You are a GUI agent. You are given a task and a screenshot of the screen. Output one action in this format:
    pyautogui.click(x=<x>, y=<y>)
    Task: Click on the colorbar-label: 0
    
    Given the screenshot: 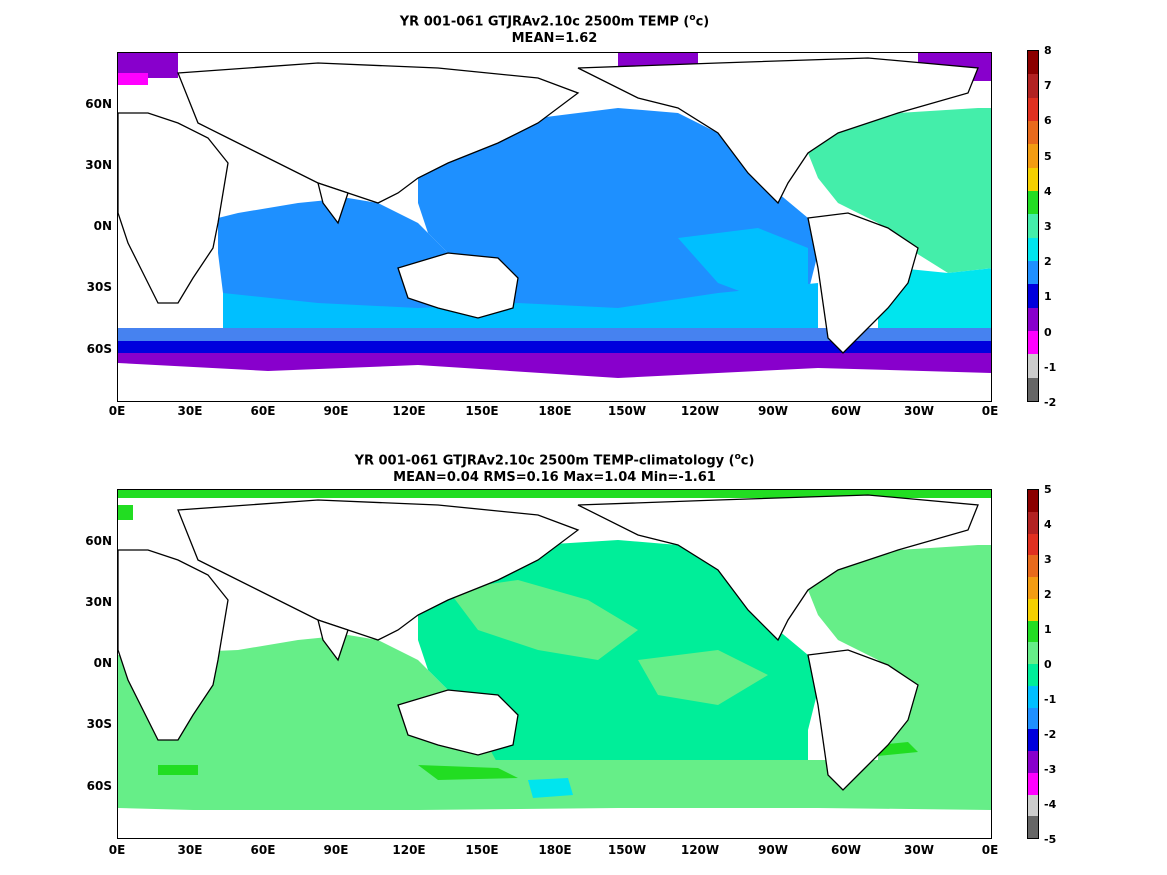 What is the action you would take?
    pyautogui.click(x=1048, y=664)
    